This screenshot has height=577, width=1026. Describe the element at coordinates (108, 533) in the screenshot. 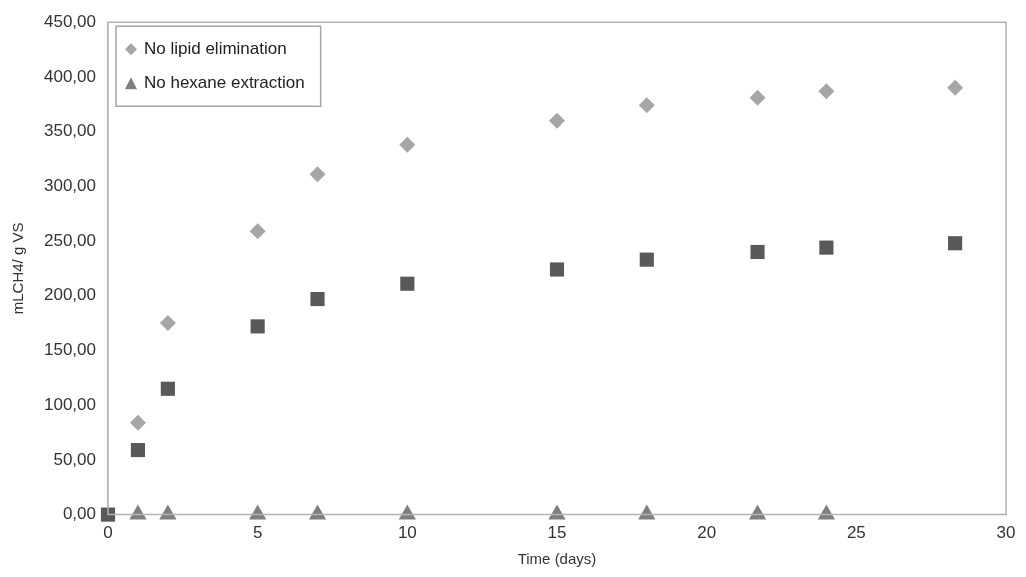

I see `x-tick-label: 0` at that location.